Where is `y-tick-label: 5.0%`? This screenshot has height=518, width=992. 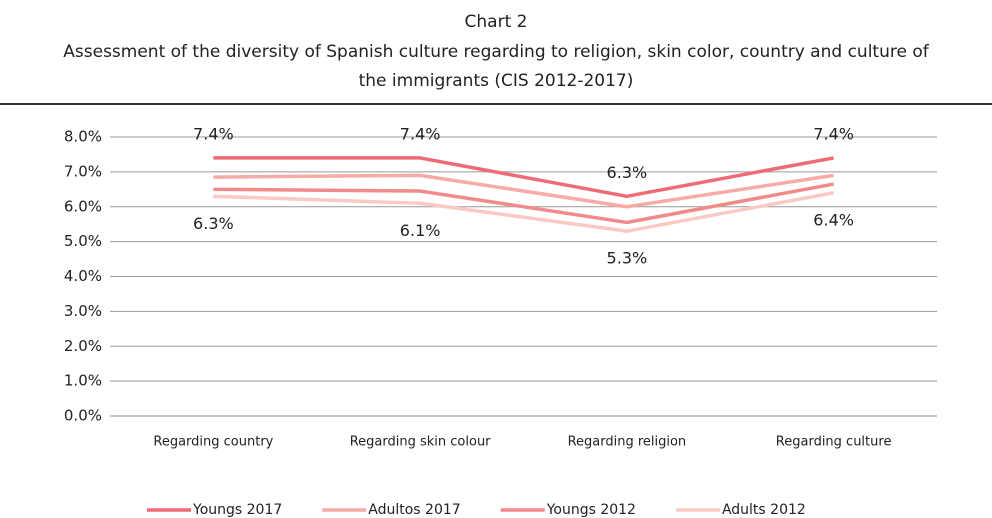 y-tick-label: 5.0% is located at coordinates (83, 241).